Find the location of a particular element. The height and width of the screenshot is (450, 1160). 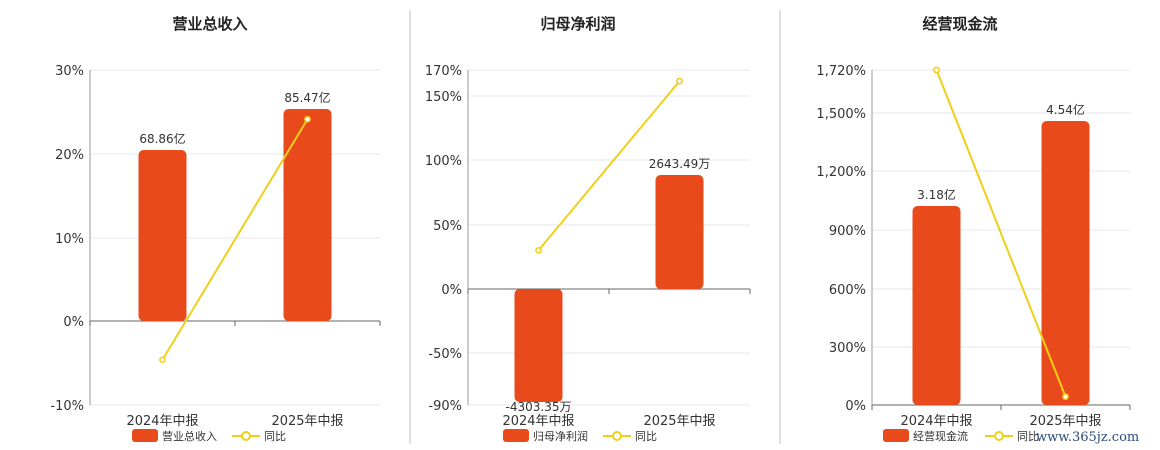

y-tick-label: -90% is located at coordinates (445, 406).